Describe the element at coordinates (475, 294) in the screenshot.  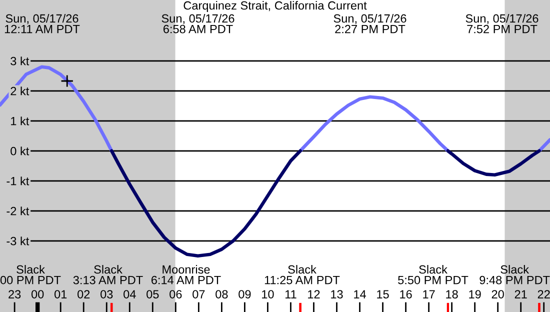
I see `x-tick-label: 19` at that location.